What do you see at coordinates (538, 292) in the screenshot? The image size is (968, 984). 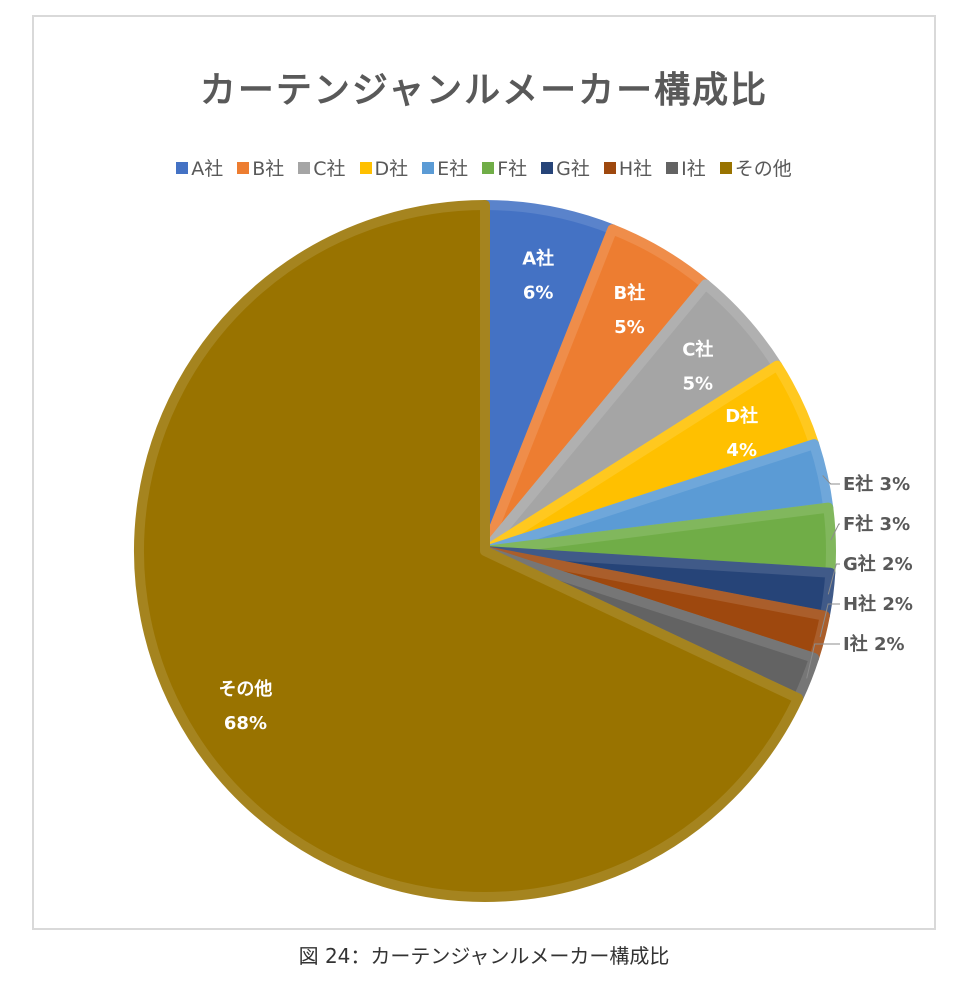 I see `data-label: 6%` at bounding box center [538, 292].